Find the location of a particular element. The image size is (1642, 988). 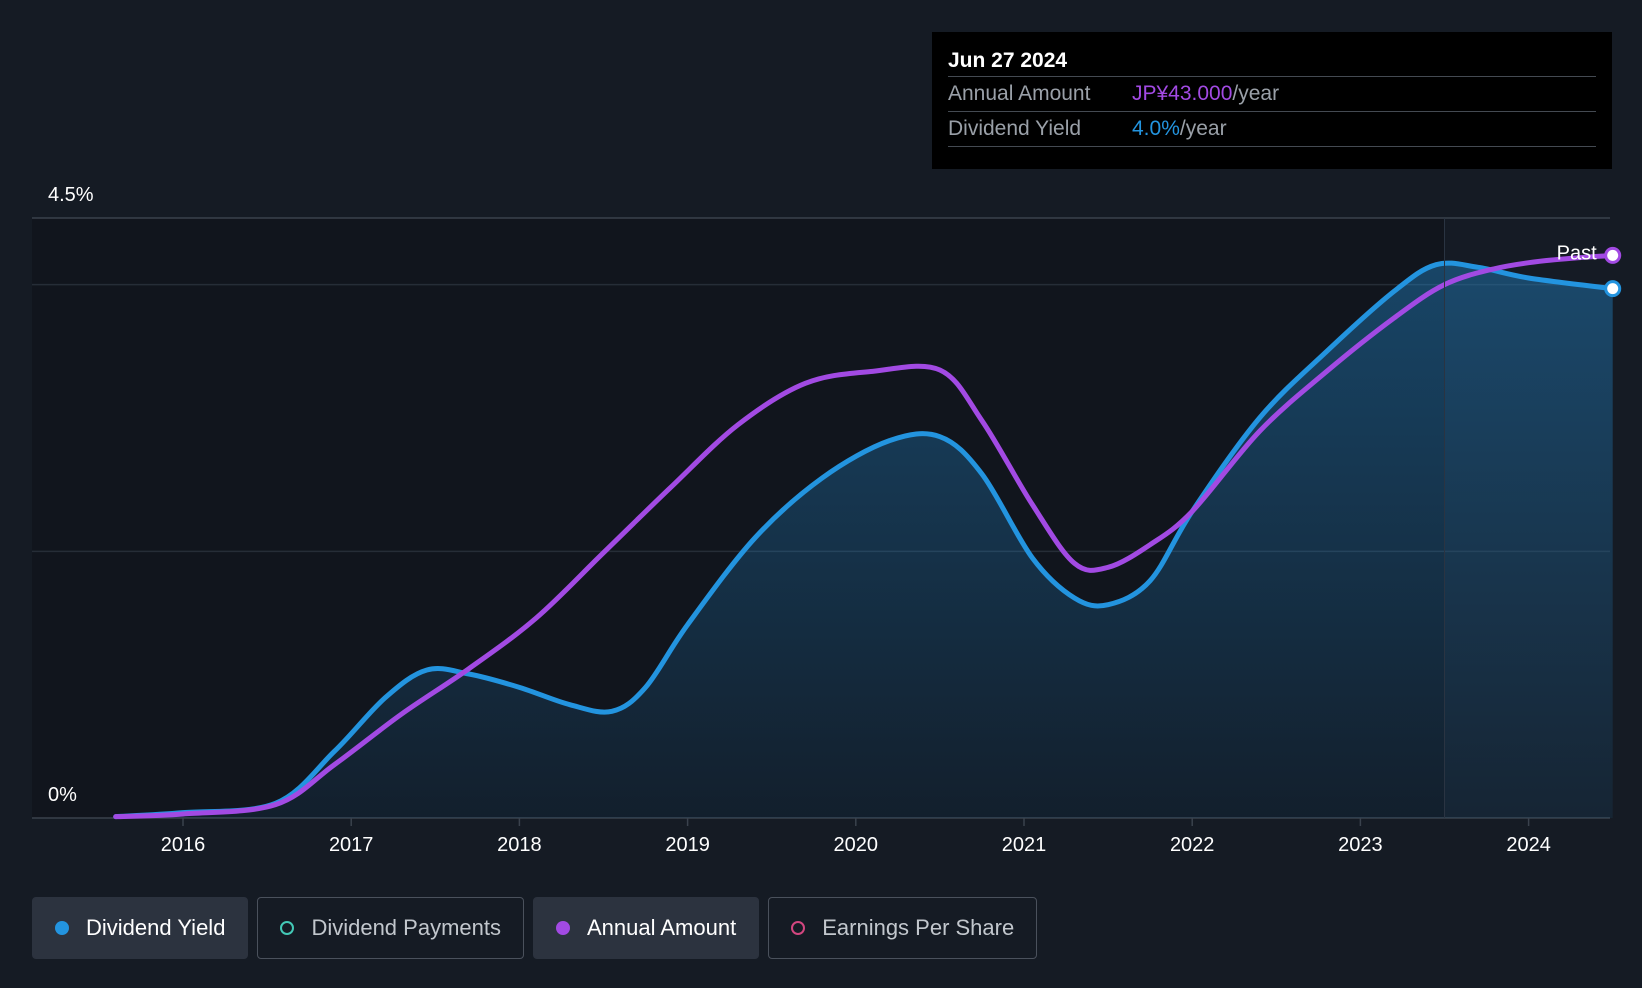

x-tick-label: 2018 is located at coordinates (519, 845).